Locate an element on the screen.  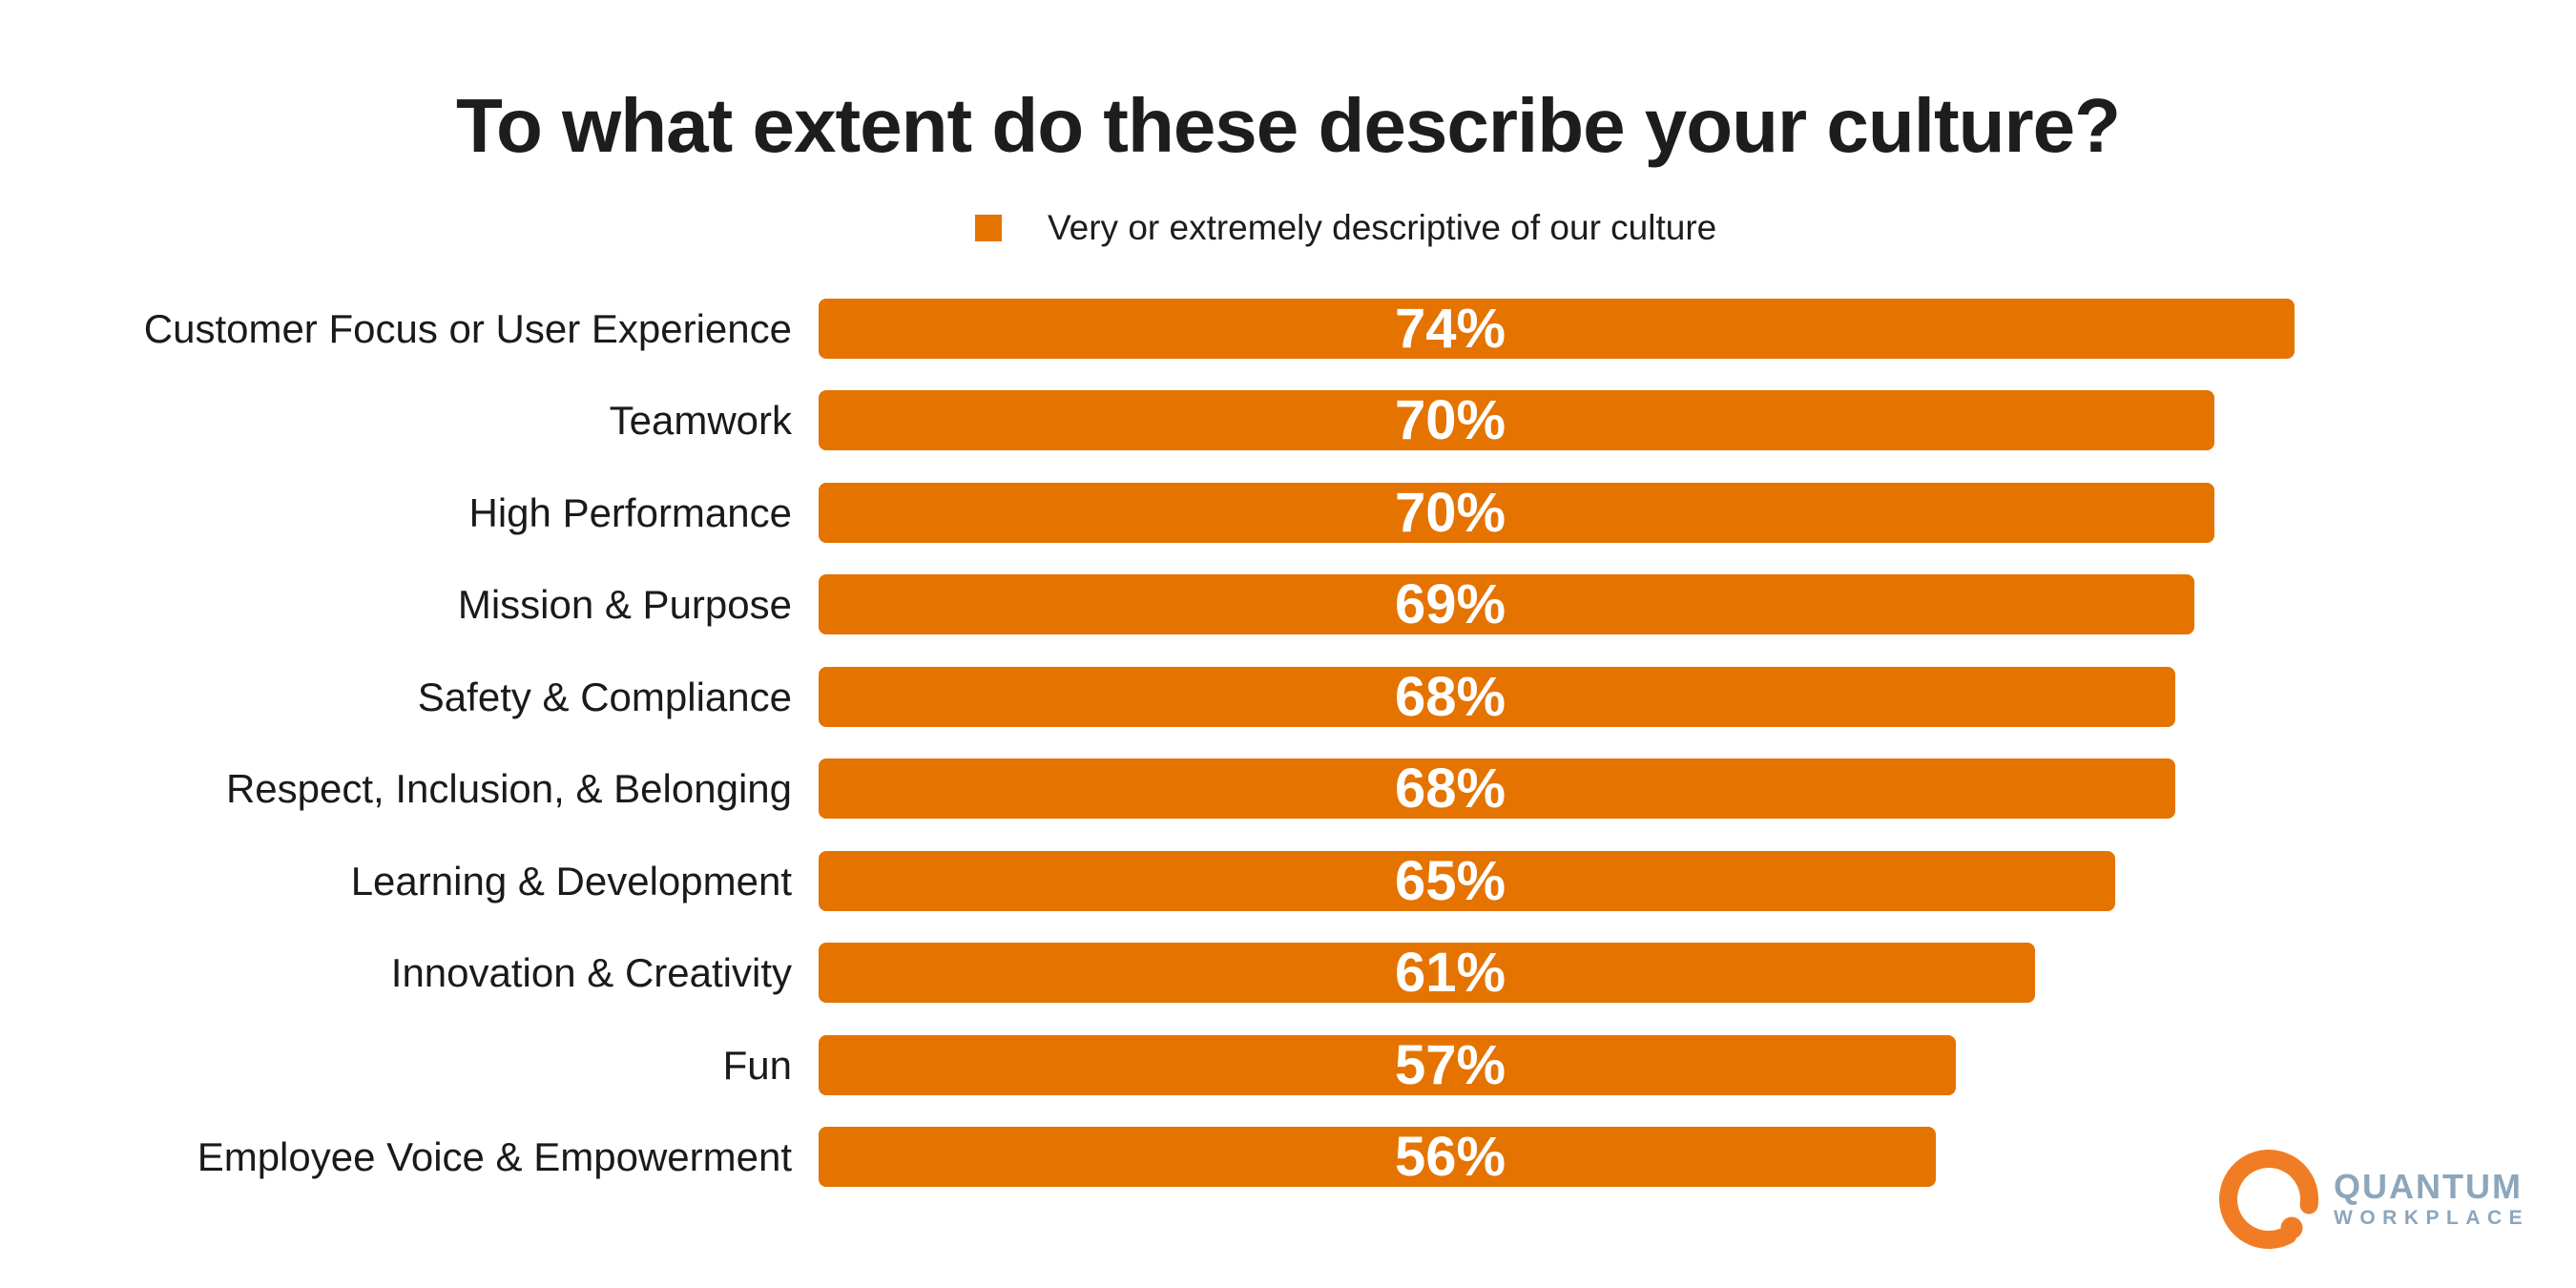
category-label: Mission & Purpose is located at coordinates (624, 605).